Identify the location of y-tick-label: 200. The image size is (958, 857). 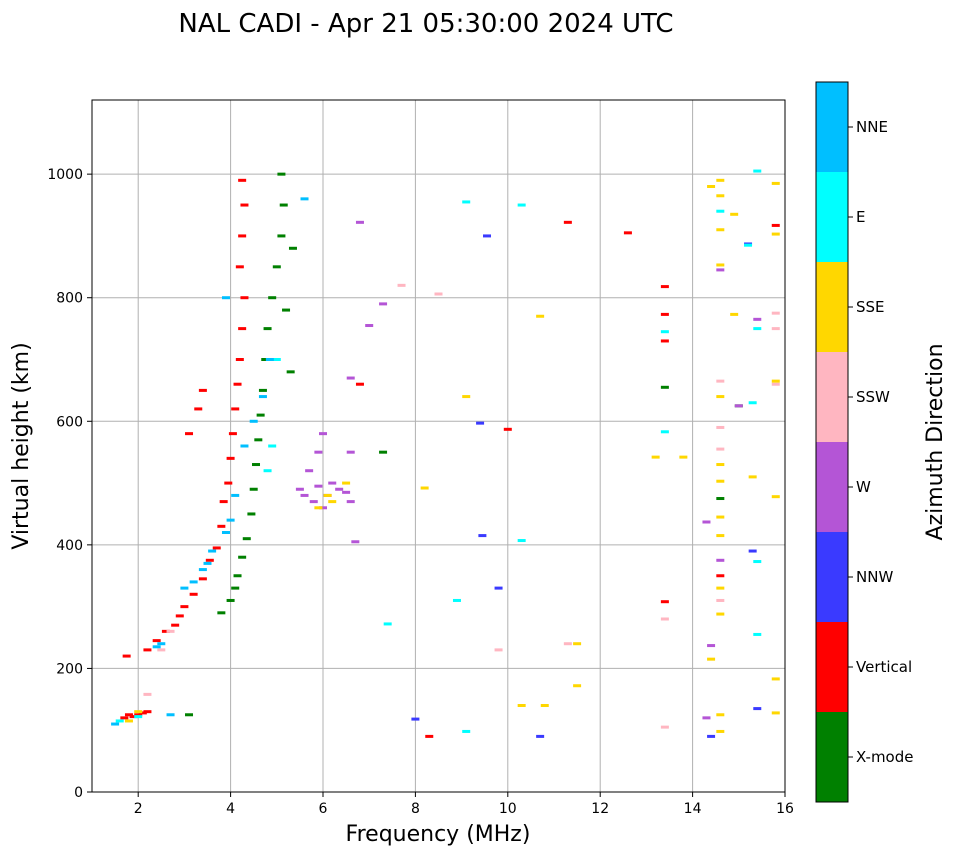
(69, 669).